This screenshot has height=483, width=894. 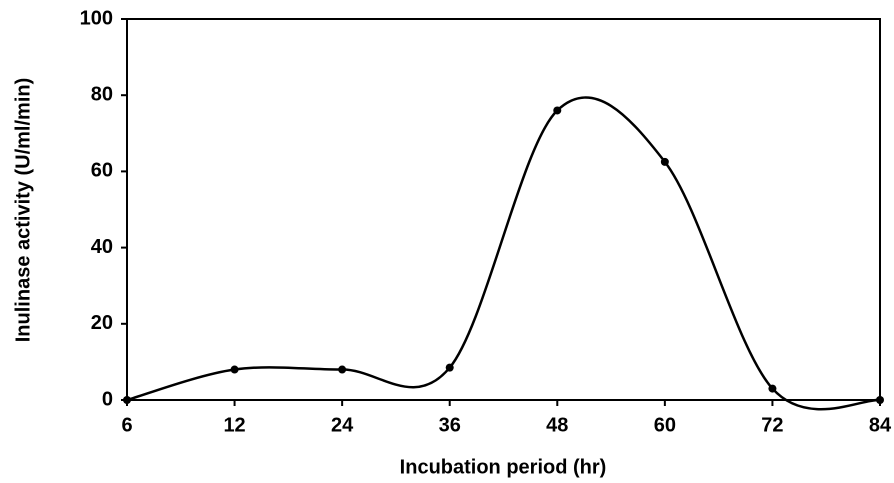 I want to click on x-tick-label: 6, so click(x=126, y=425).